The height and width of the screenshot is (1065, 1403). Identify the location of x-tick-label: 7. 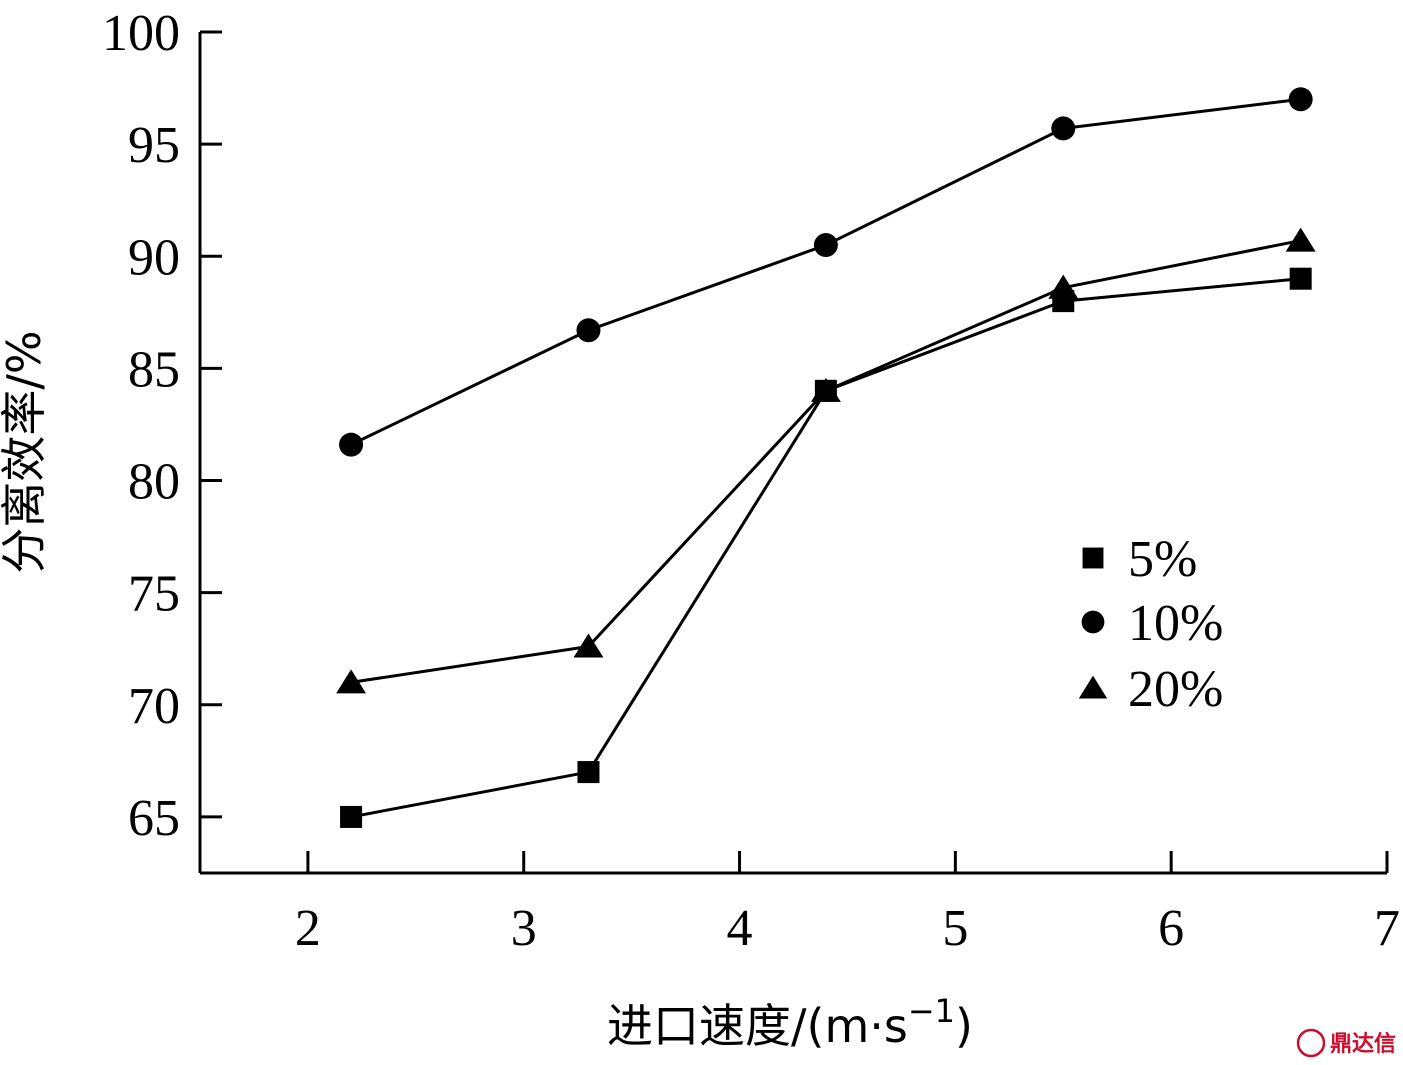
(1387, 928).